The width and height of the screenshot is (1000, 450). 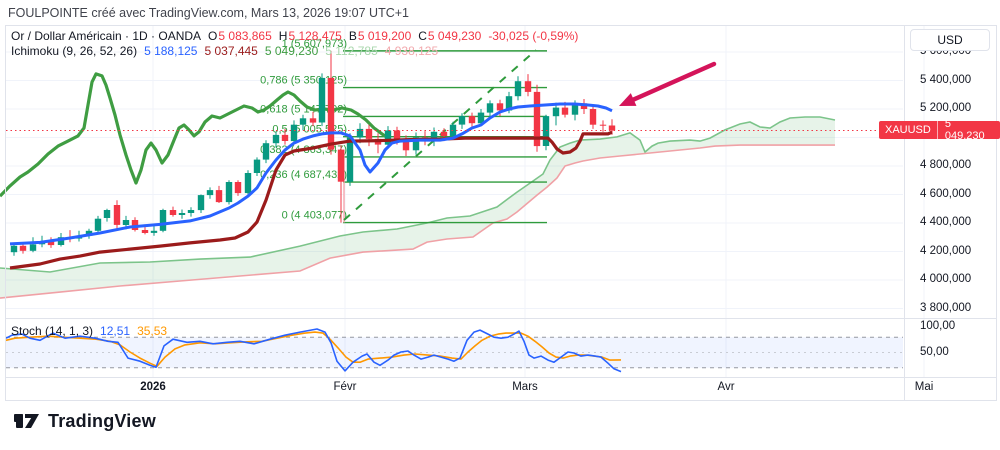 I want to click on currency-usd-button: USD, so click(x=950, y=40).